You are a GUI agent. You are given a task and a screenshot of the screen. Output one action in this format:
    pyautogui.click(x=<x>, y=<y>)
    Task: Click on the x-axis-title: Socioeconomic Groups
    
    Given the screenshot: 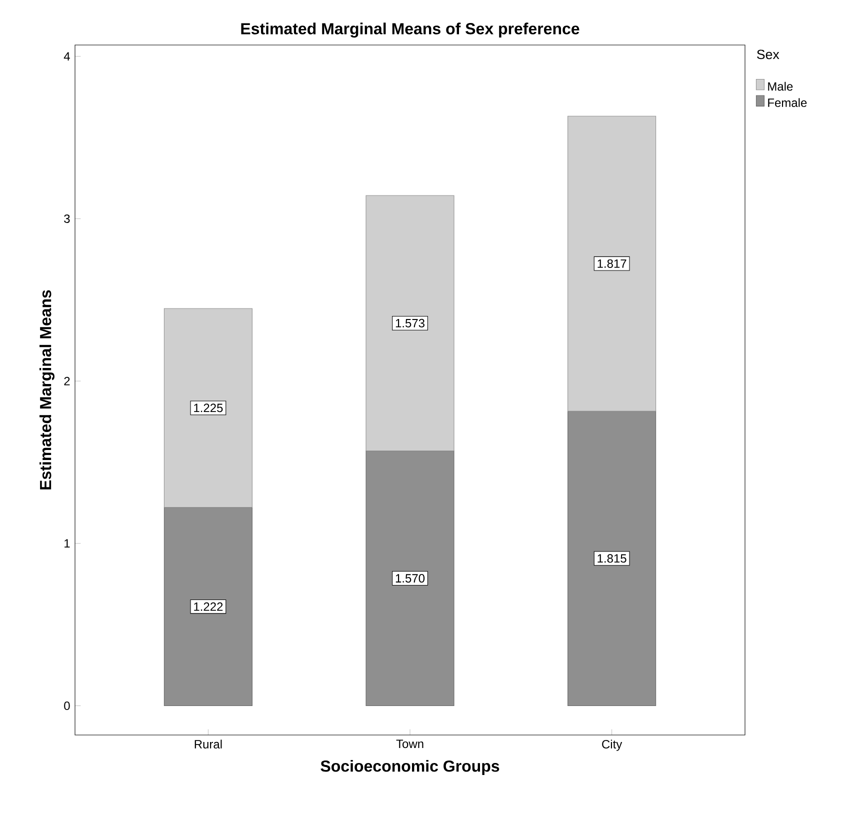 What is the action you would take?
    pyautogui.click(x=410, y=767)
    